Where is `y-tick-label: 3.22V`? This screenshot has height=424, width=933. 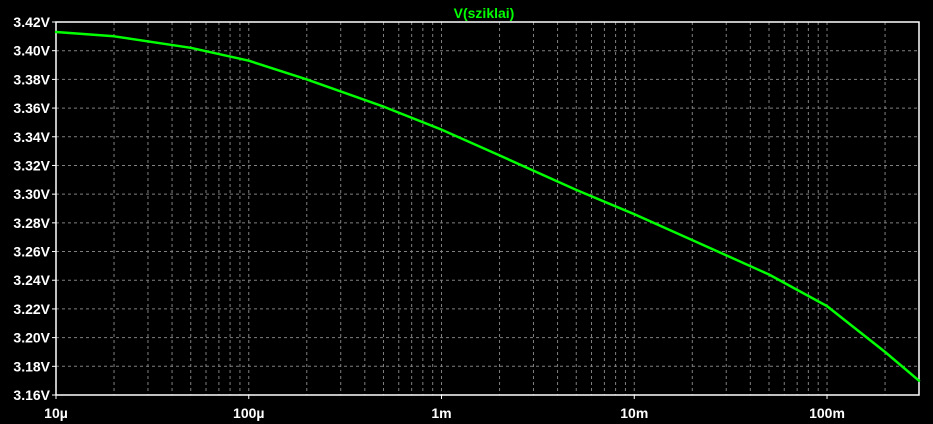 y-tick-label: 3.22V is located at coordinates (31, 309).